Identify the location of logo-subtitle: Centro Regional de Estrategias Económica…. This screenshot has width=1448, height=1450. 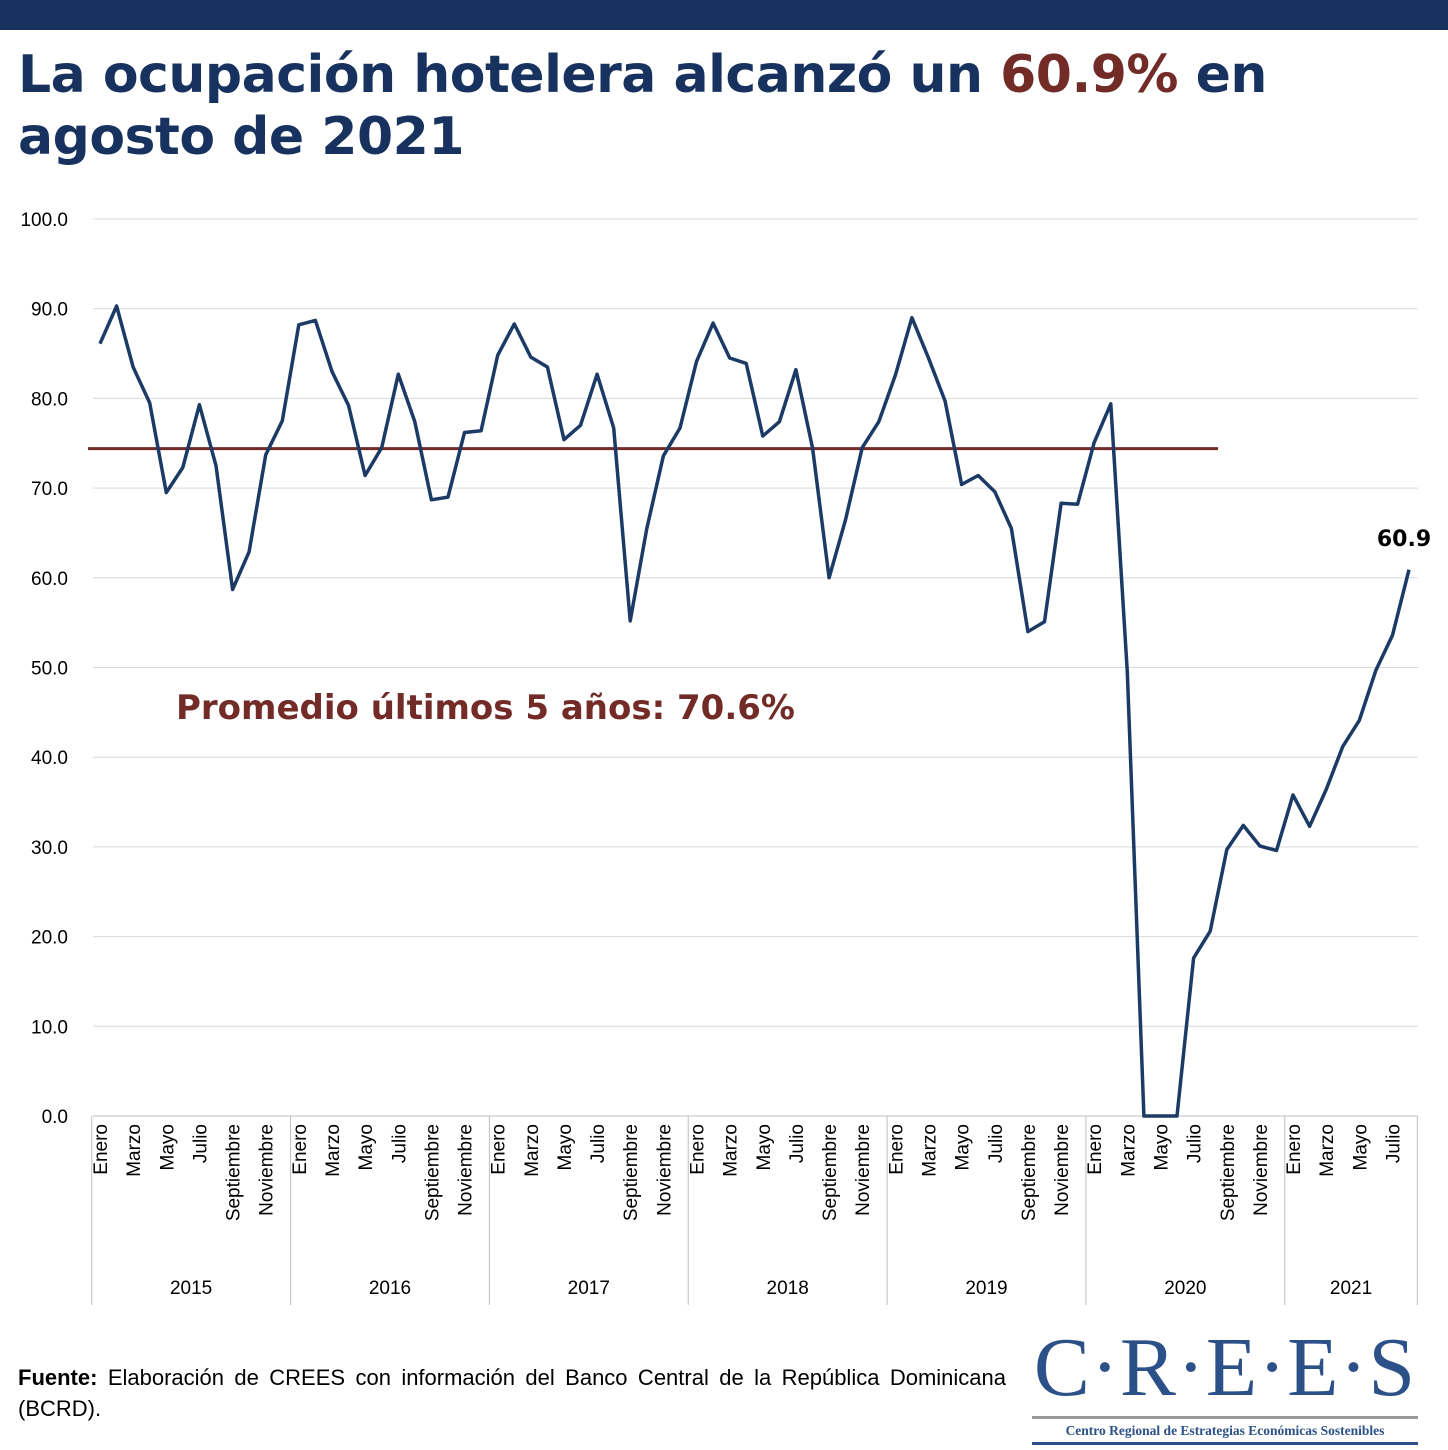
(1225, 1430).